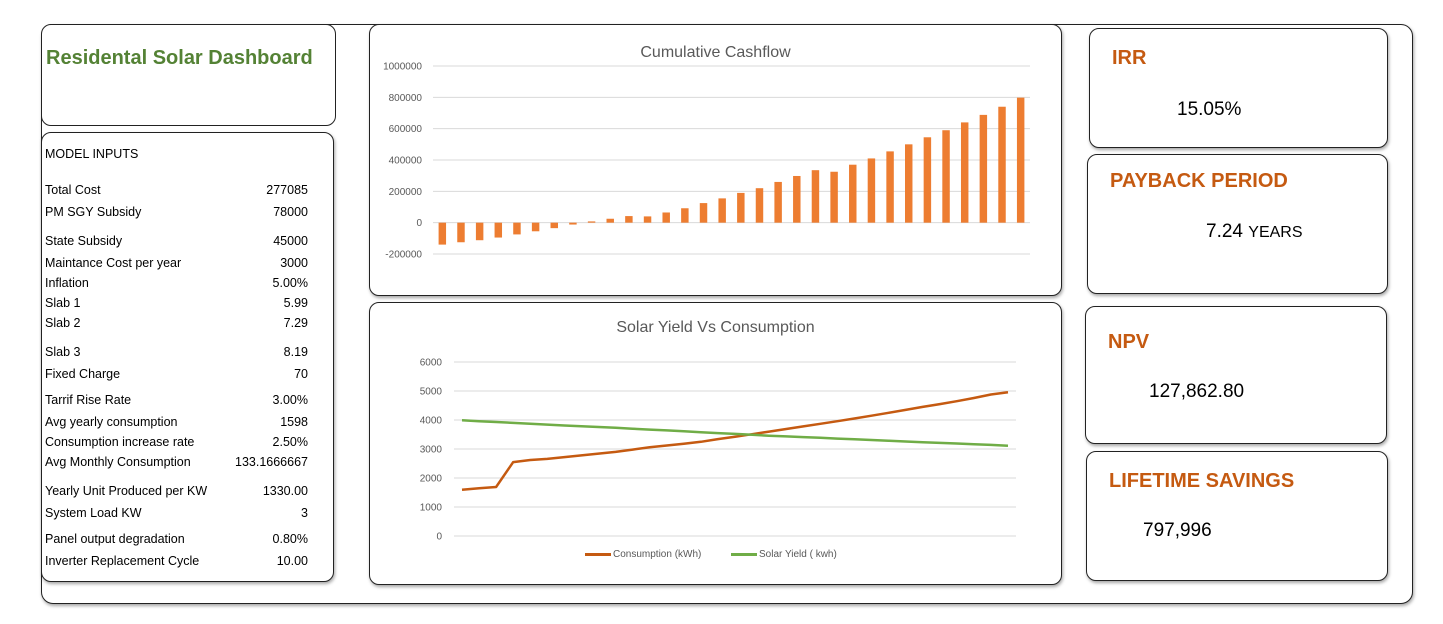 The height and width of the screenshot is (624, 1443). Describe the element at coordinates (176, 191) in the screenshot. I see `input-row: Total Cost 277085` at that location.